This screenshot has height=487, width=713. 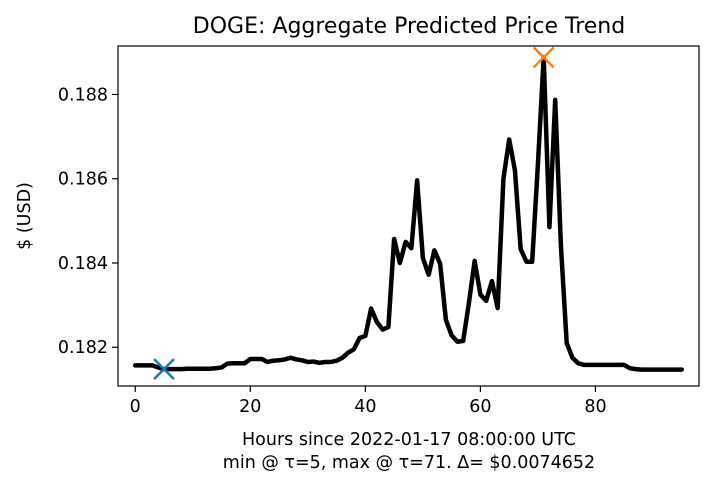 What do you see at coordinates (409, 440) in the screenshot?
I see `x-axis-label: Hours since 2022-01-17 08:00:00 UTC` at bounding box center [409, 440].